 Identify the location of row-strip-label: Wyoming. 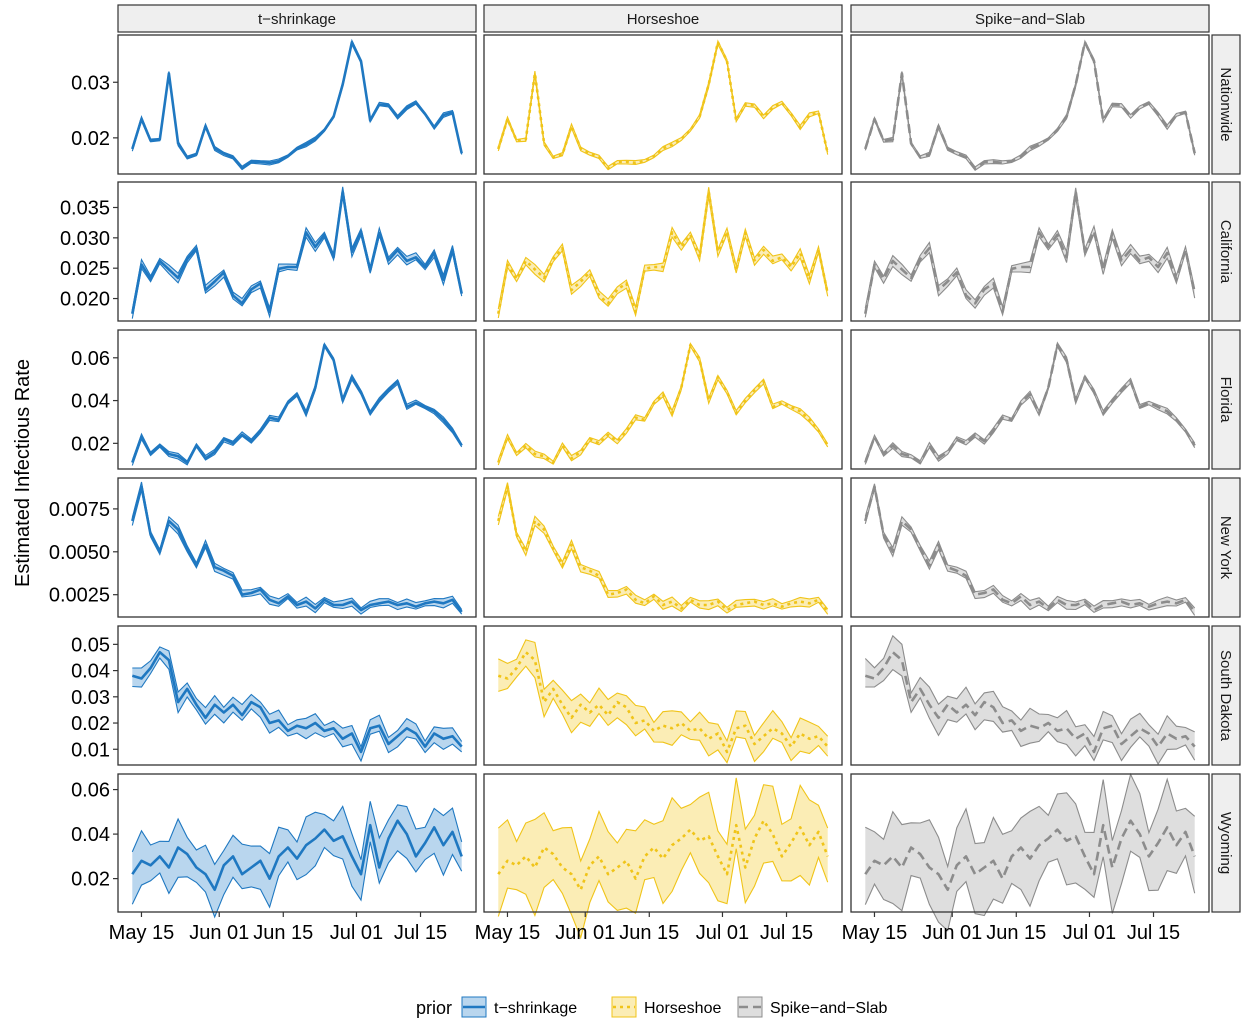
(1225, 843).